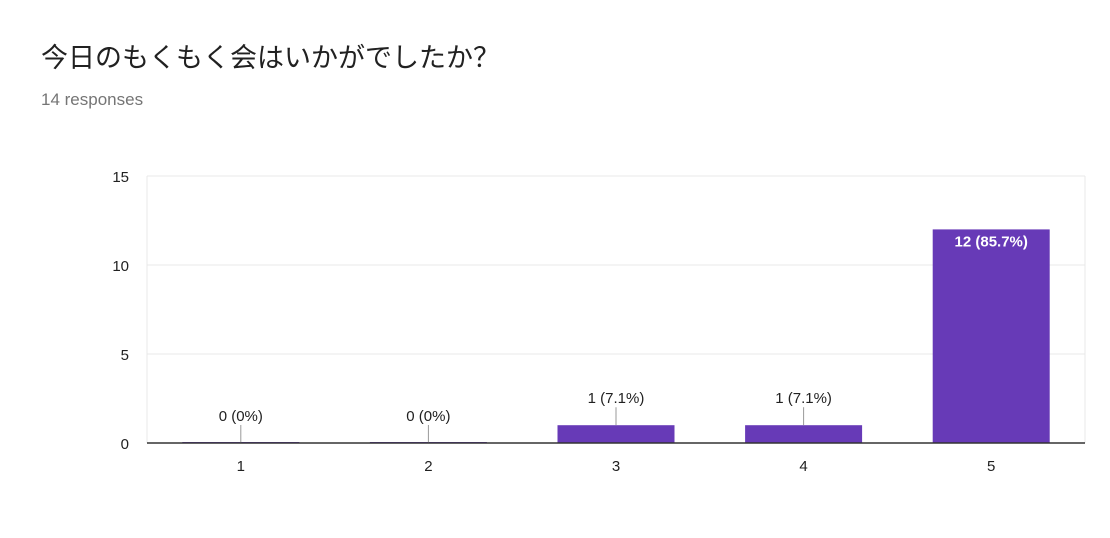 This screenshot has height=538, width=1110. Describe the element at coordinates (125, 355) in the screenshot. I see `y-tick-label: 5` at that location.